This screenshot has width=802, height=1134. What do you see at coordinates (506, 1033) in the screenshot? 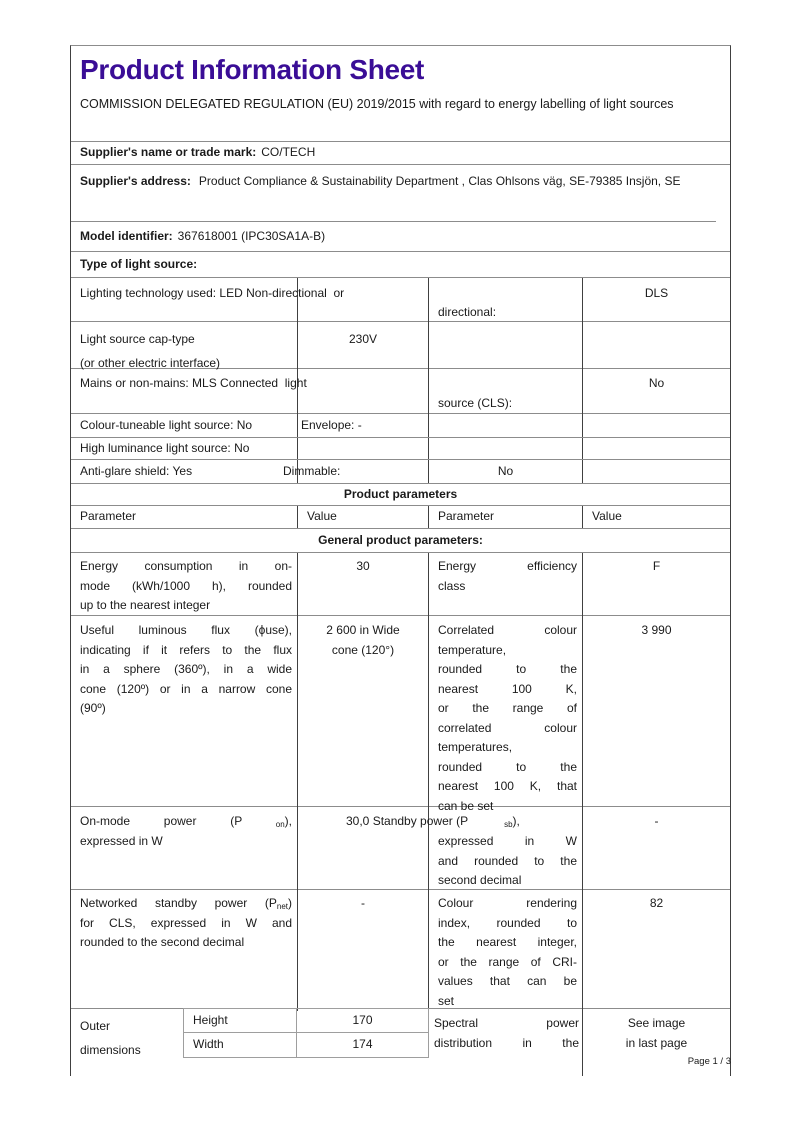
I see `spectral-power-cell: Spectral power distribution in the` at bounding box center [506, 1033].